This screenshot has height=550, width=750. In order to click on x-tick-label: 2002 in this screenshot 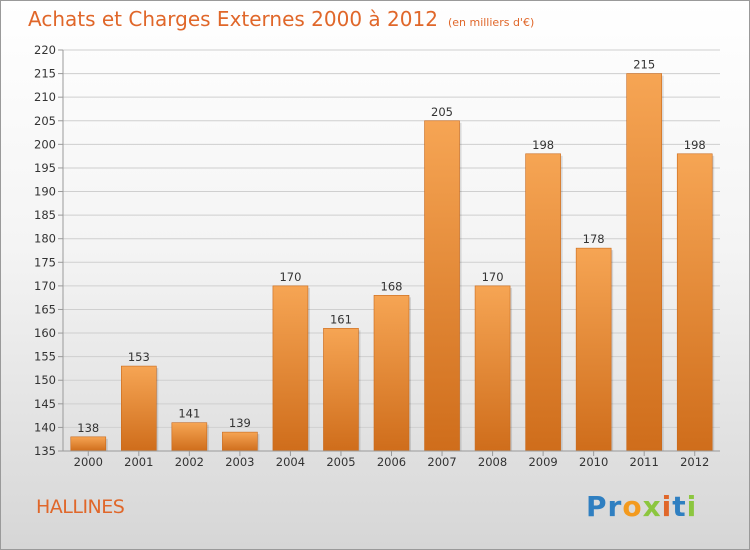, I will do `click(189, 462)`.